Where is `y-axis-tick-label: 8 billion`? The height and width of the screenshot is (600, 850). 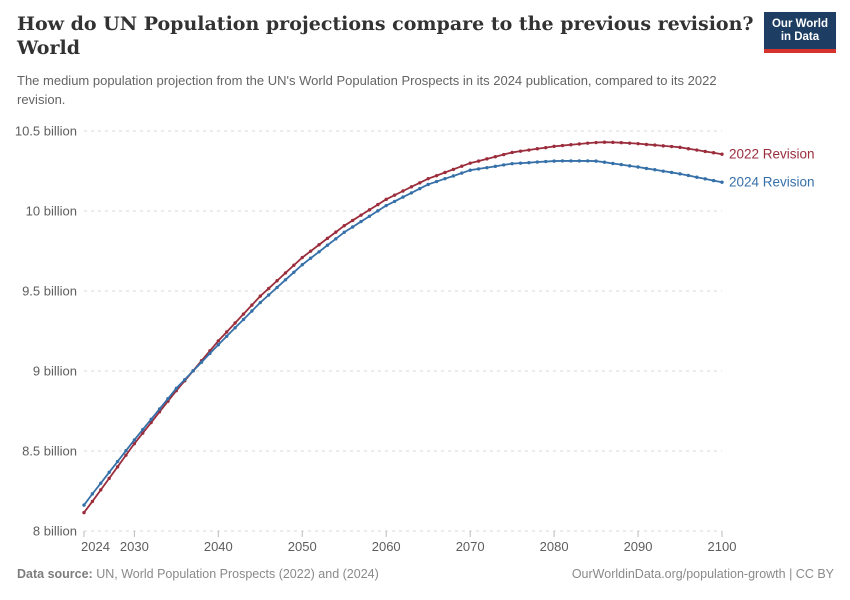 y-axis-tick-label: 8 billion is located at coordinates (55, 531).